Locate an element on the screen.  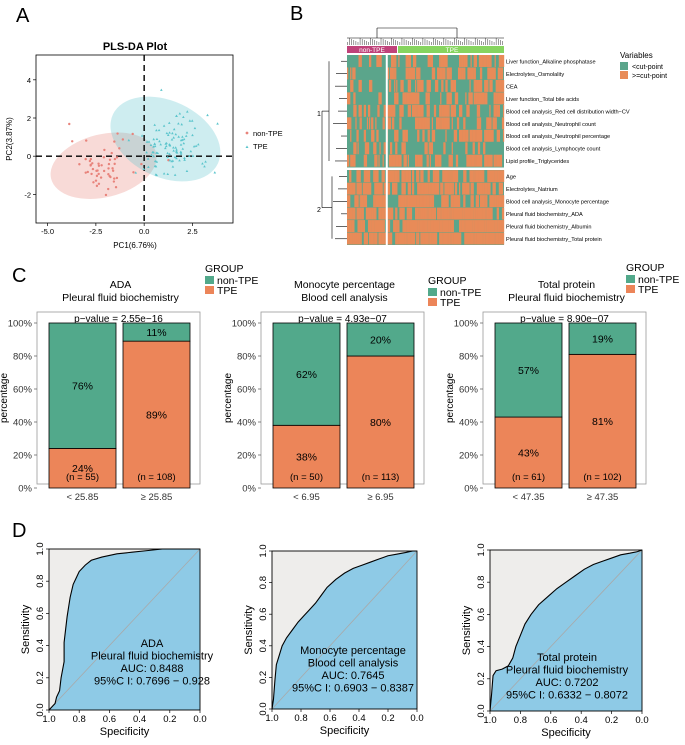
bar-ytick-label: 20% is located at coordinates (23, 456).